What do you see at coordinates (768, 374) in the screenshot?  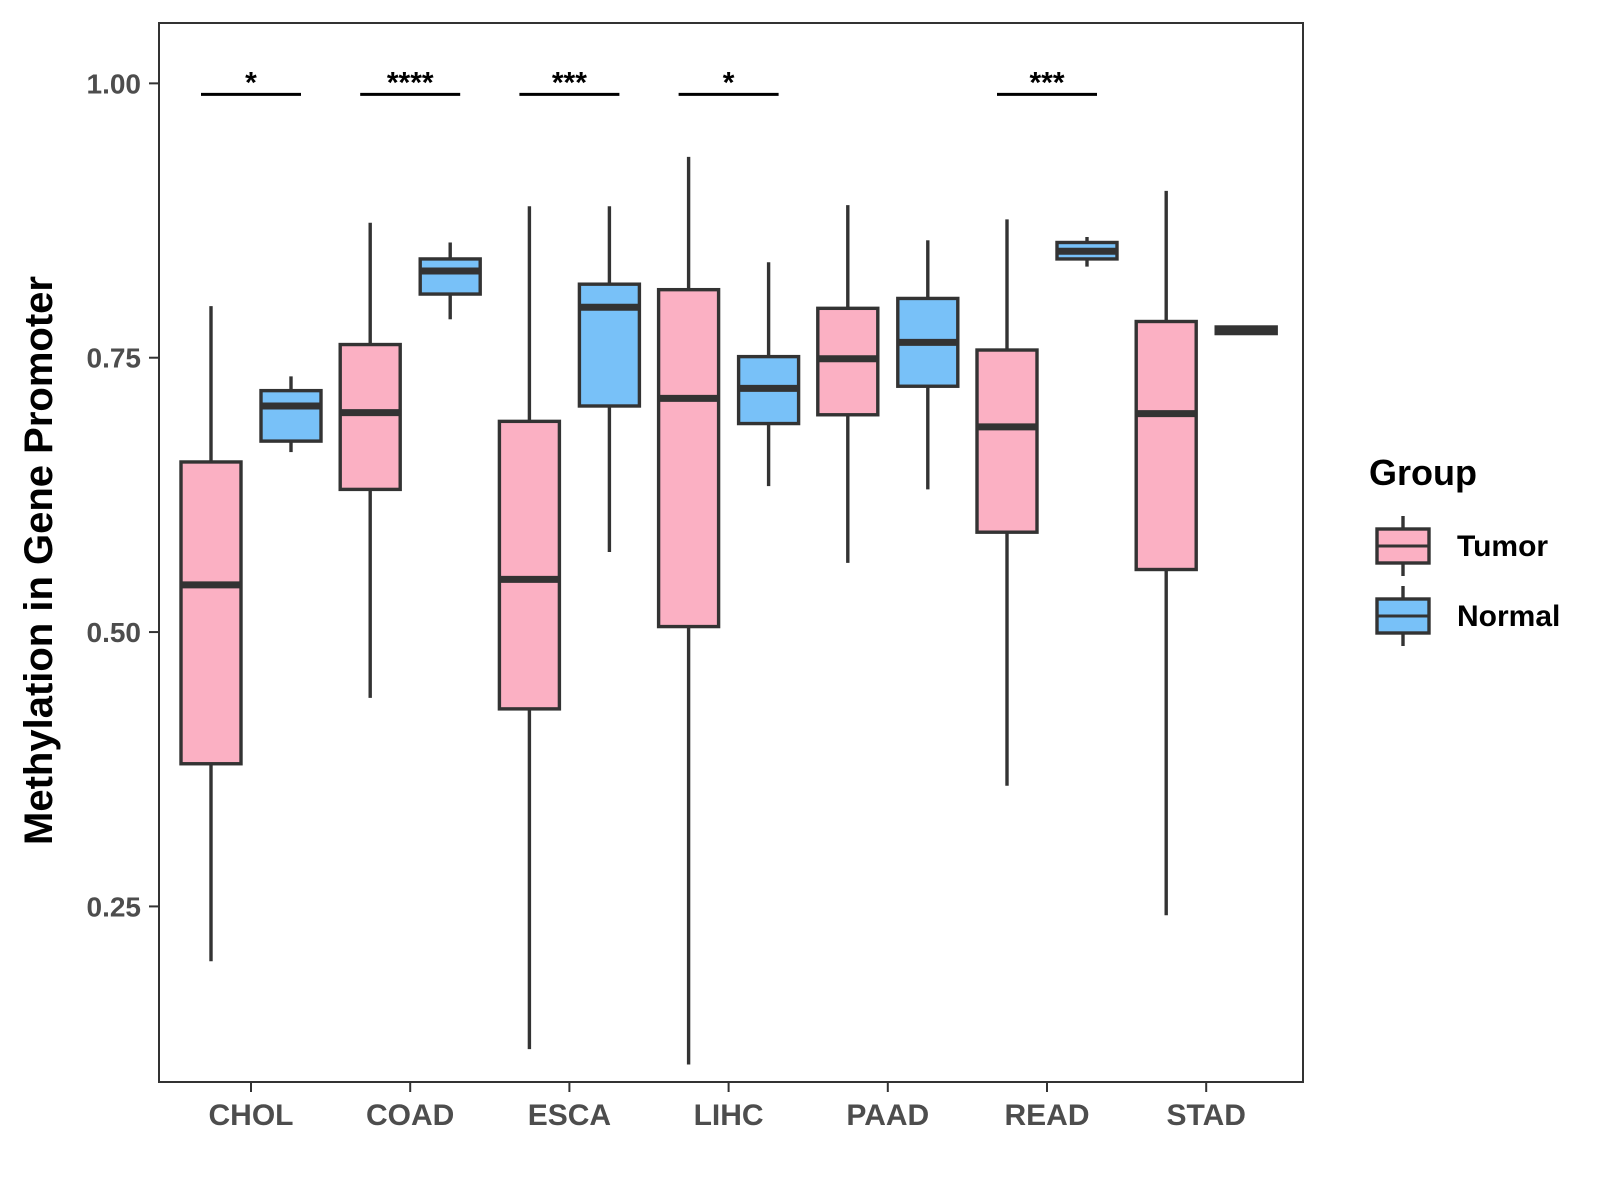 I see `box-normal-lihc` at bounding box center [768, 374].